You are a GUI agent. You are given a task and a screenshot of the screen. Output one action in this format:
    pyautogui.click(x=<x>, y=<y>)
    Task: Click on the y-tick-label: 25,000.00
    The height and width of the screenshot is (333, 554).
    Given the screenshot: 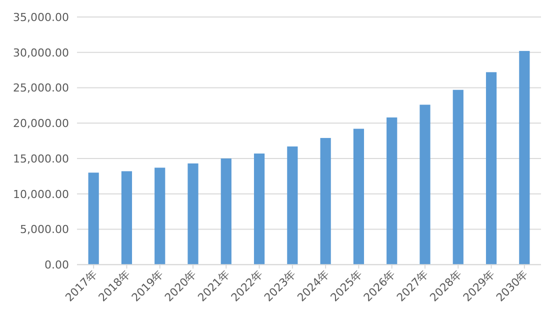 What is the action you would take?
    pyautogui.click(x=41, y=88)
    